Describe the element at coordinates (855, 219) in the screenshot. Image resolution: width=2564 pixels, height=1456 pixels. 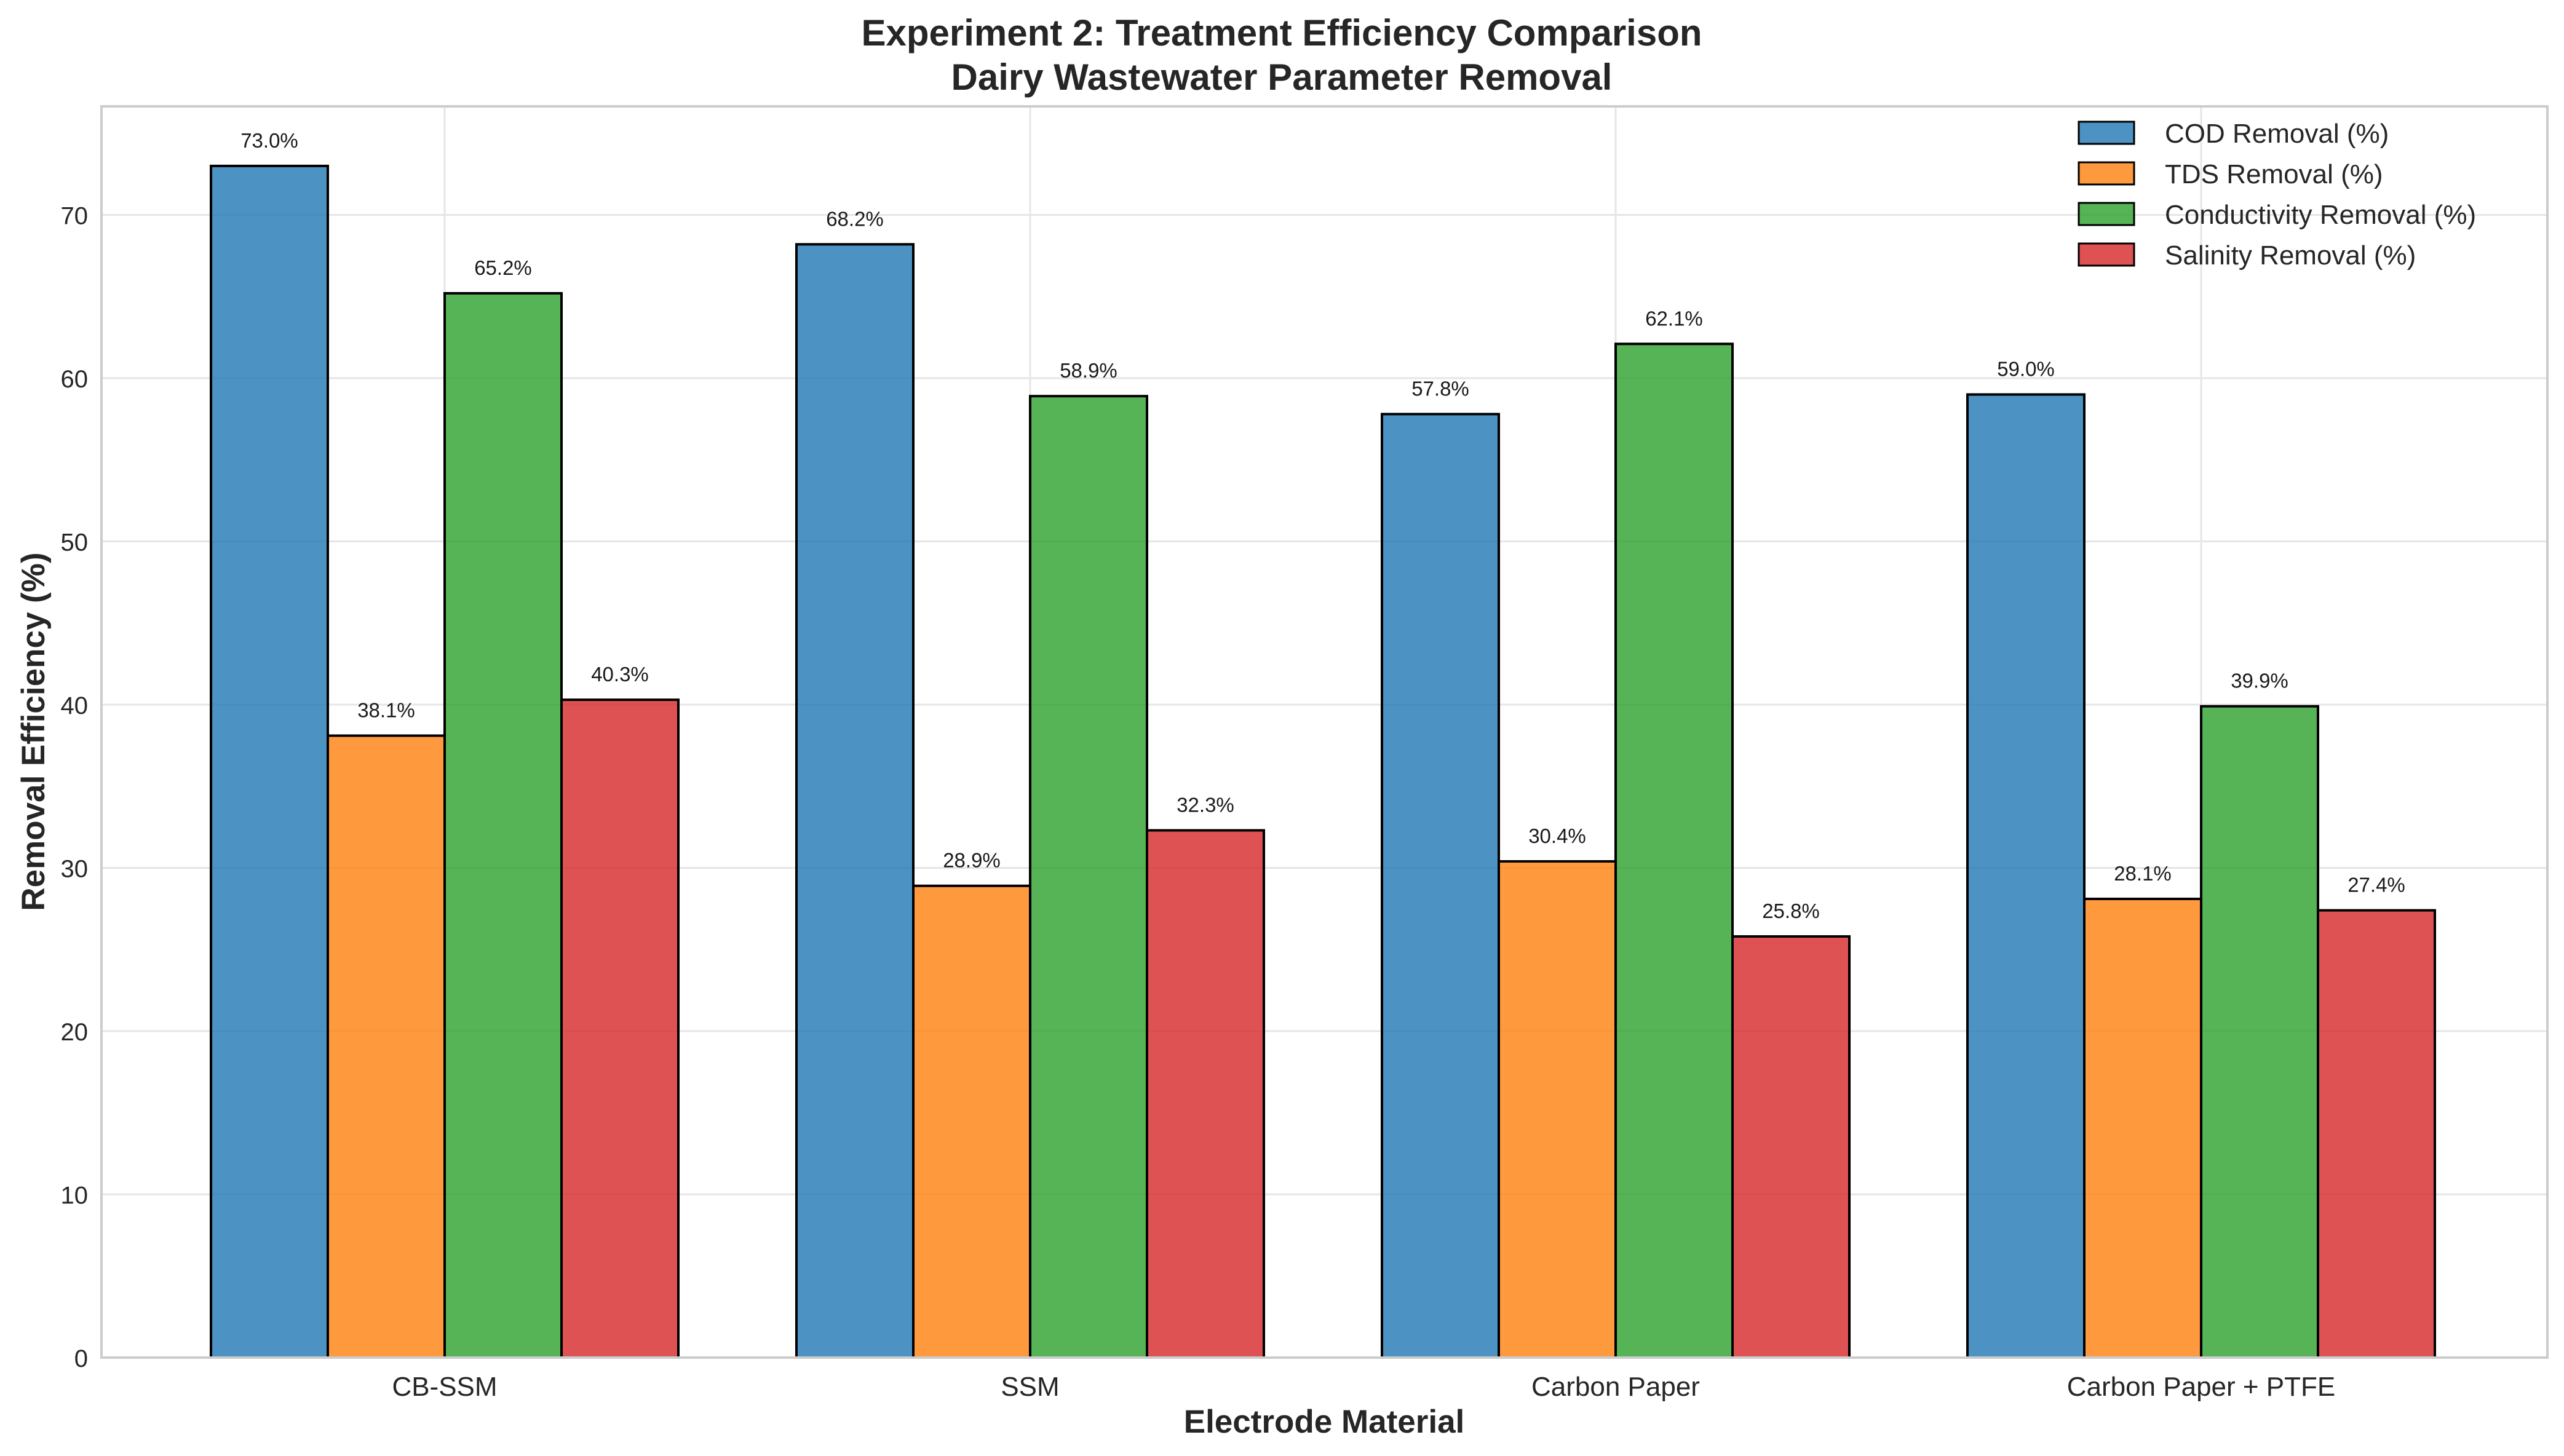
I see `data-label: 68.2%` at that location.